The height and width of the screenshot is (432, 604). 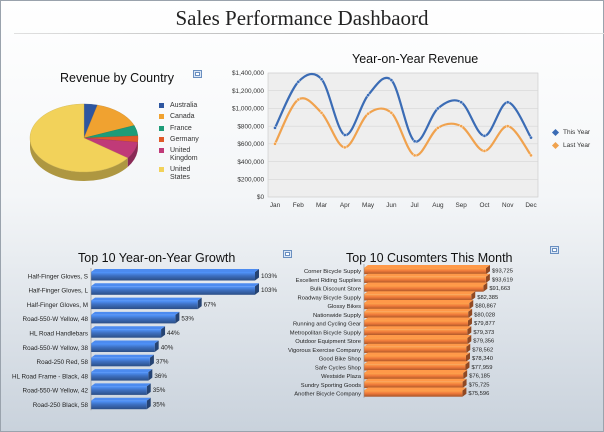 I want to click on pie-legend-item: Canada, so click(x=185, y=117).